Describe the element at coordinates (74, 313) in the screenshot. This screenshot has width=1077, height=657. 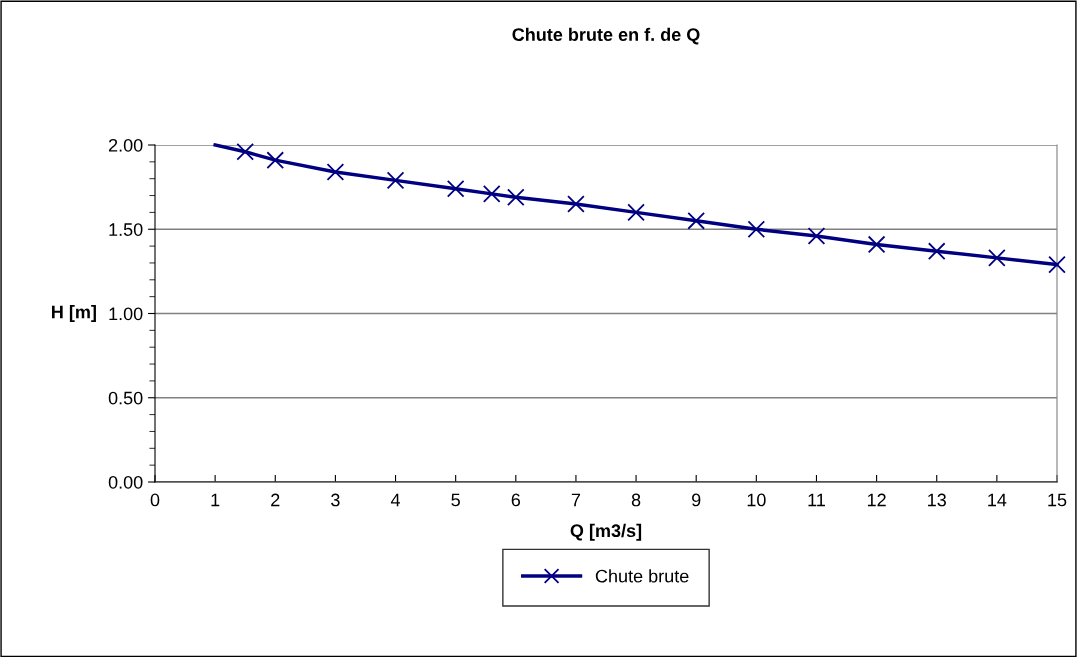
I see `y-axis-title: H [m]` at that location.